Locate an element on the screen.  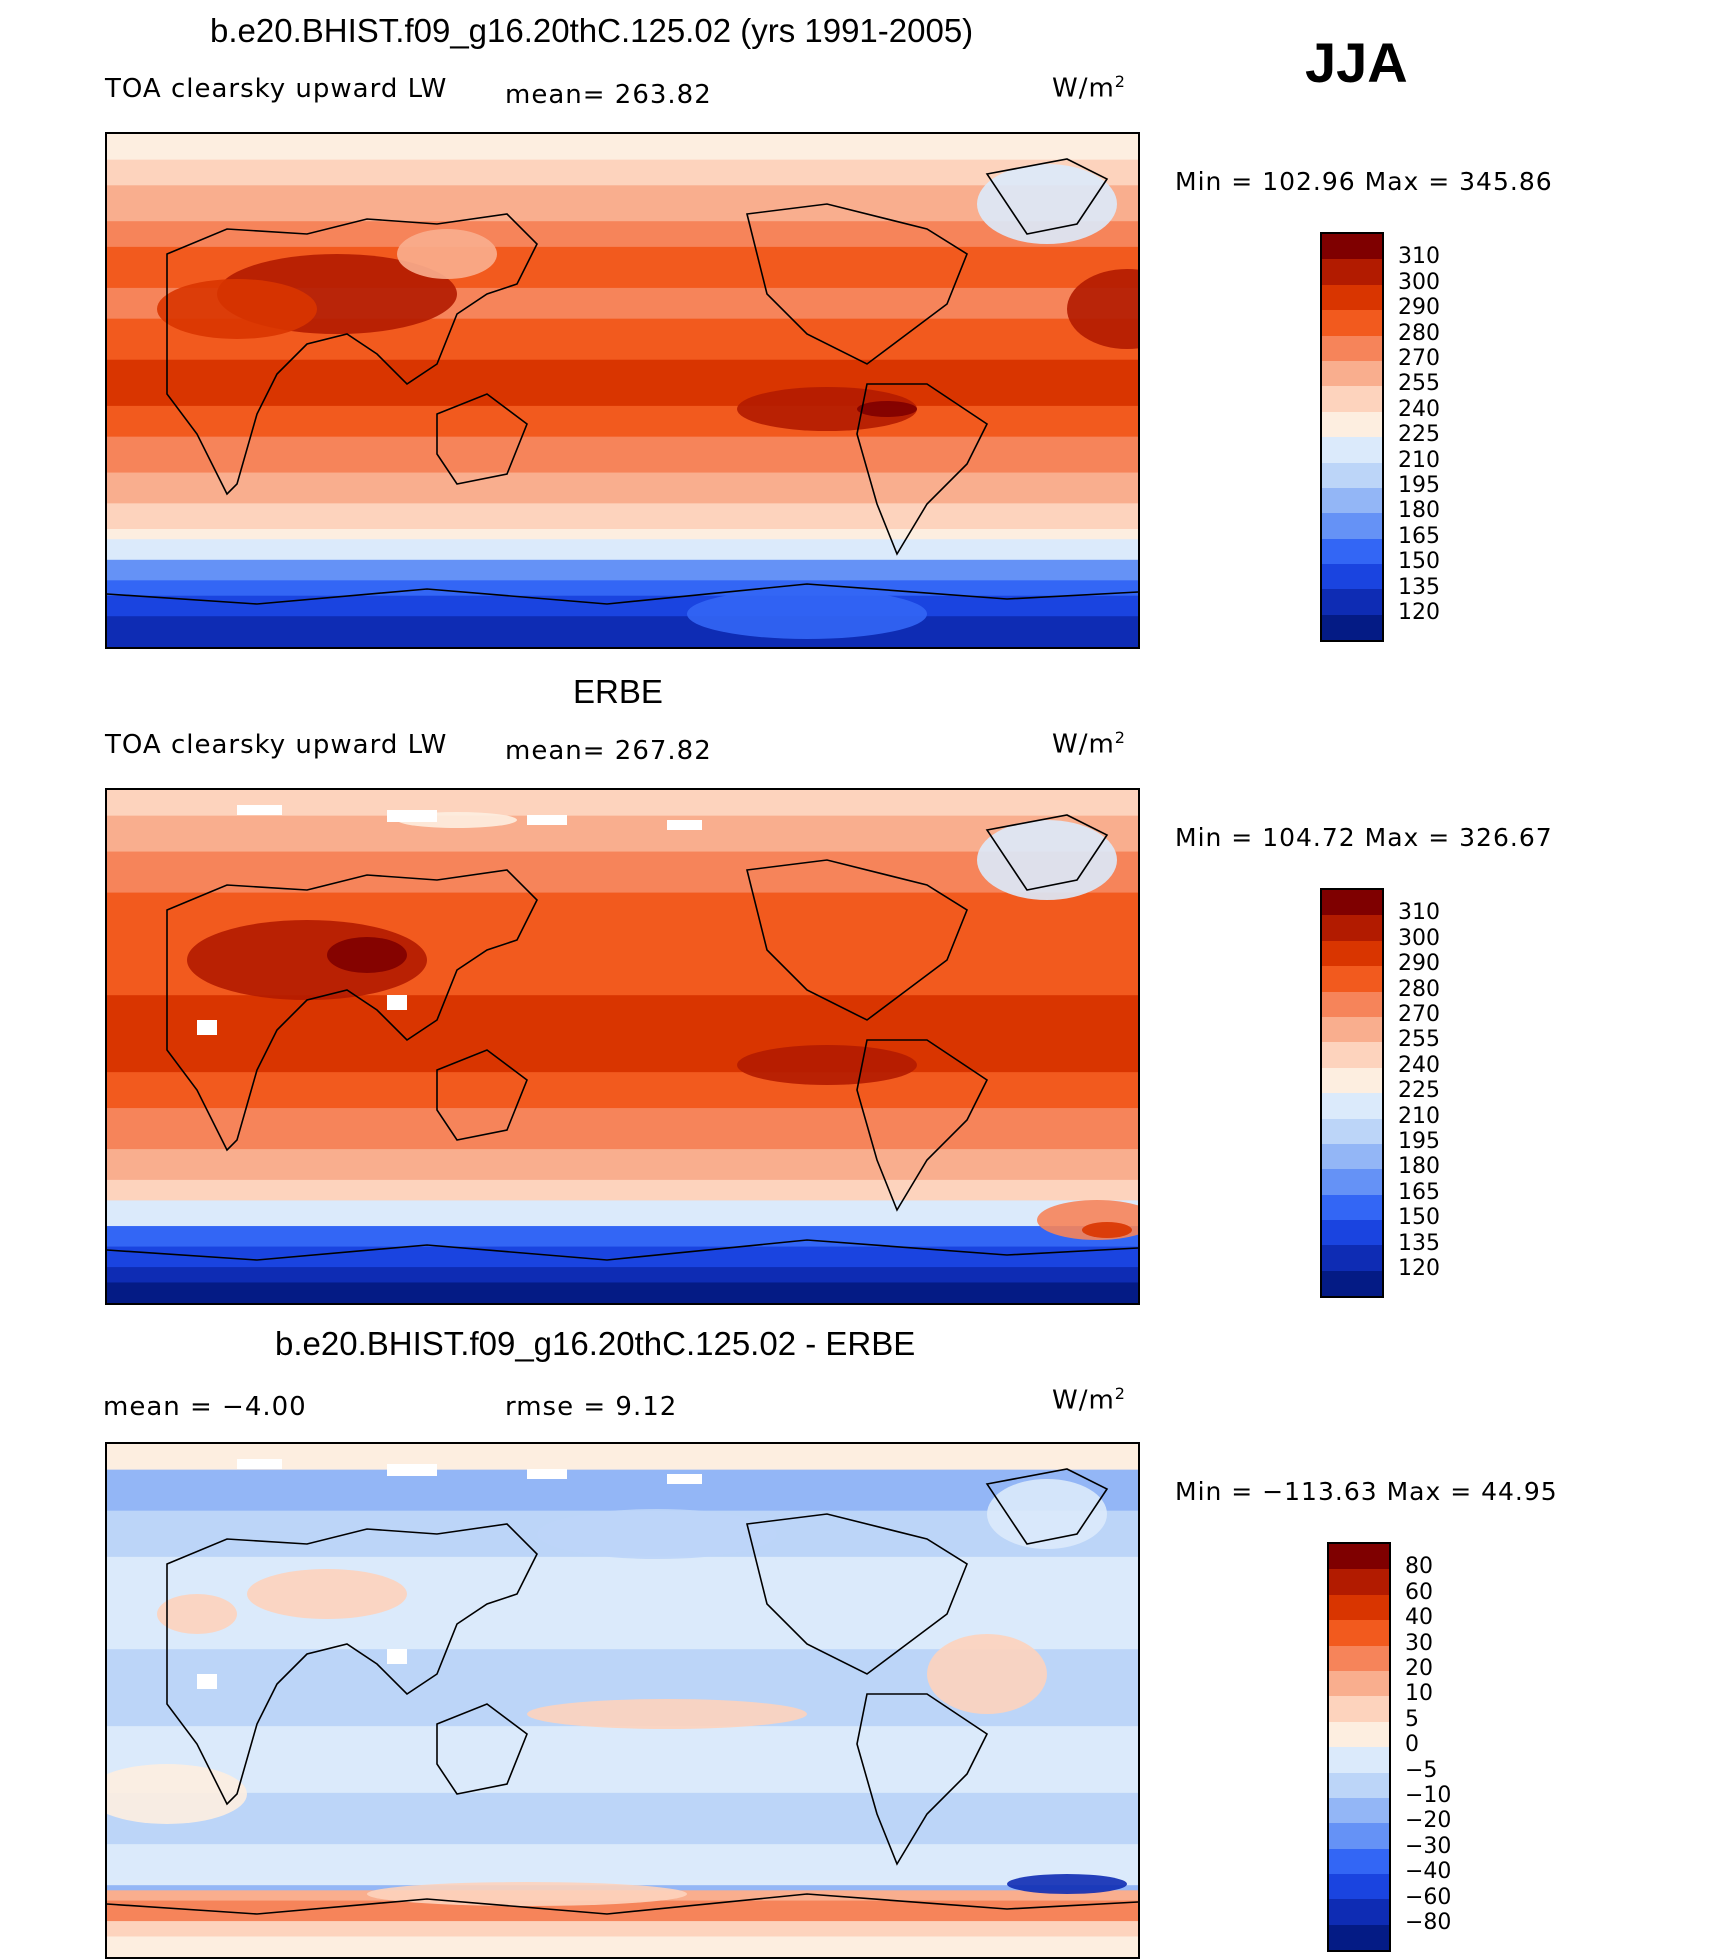
colorbar-tick-label: 210 is located at coordinates (1419, 460).